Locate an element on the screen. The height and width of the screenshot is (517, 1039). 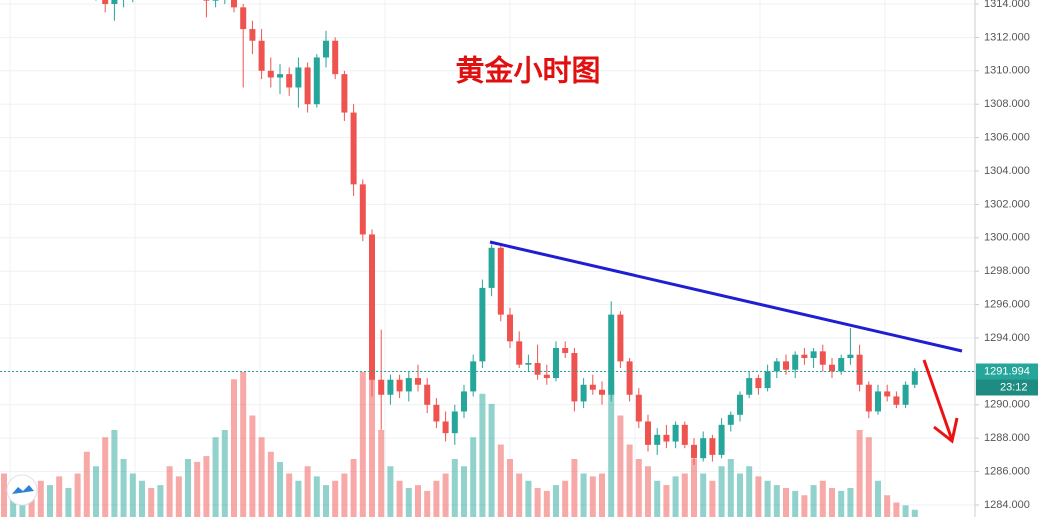
logo is located at coordinates (22, 490).